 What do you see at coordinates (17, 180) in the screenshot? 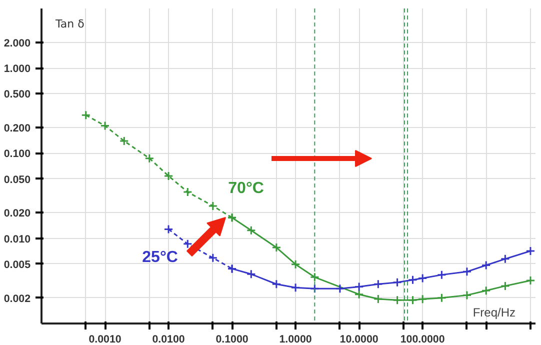
I see `y-tick-label: 0.050` at bounding box center [17, 180].